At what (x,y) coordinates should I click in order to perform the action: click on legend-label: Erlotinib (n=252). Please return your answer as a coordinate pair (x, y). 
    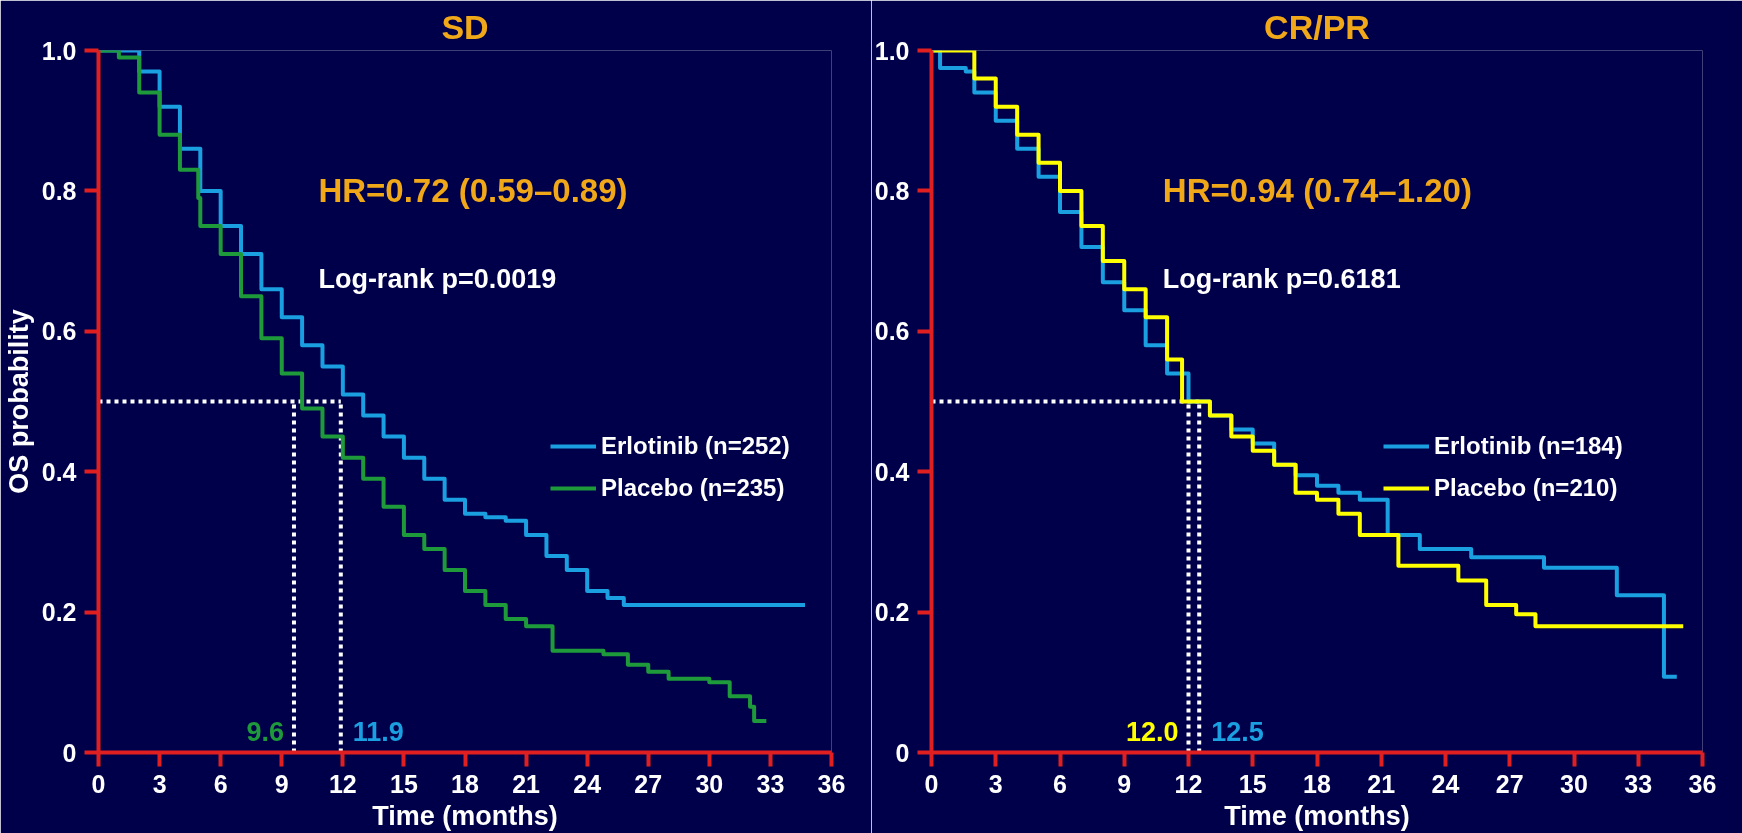
    Looking at the image, I should click on (695, 446).